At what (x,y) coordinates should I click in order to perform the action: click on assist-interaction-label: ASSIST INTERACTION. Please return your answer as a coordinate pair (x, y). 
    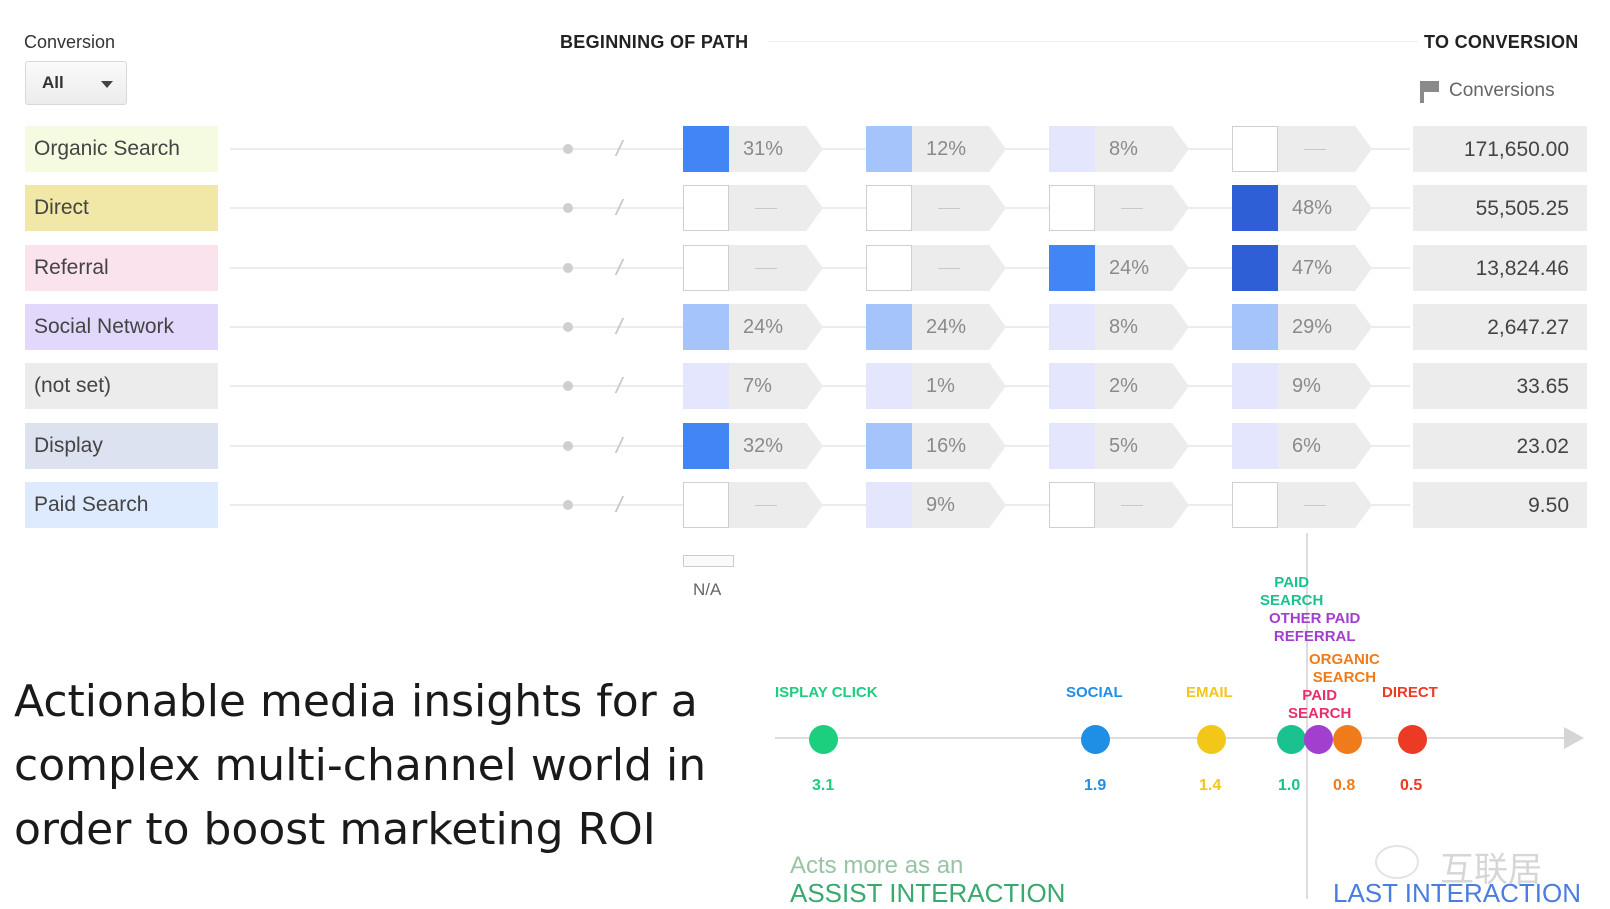
    Looking at the image, I should click on (927, 893).